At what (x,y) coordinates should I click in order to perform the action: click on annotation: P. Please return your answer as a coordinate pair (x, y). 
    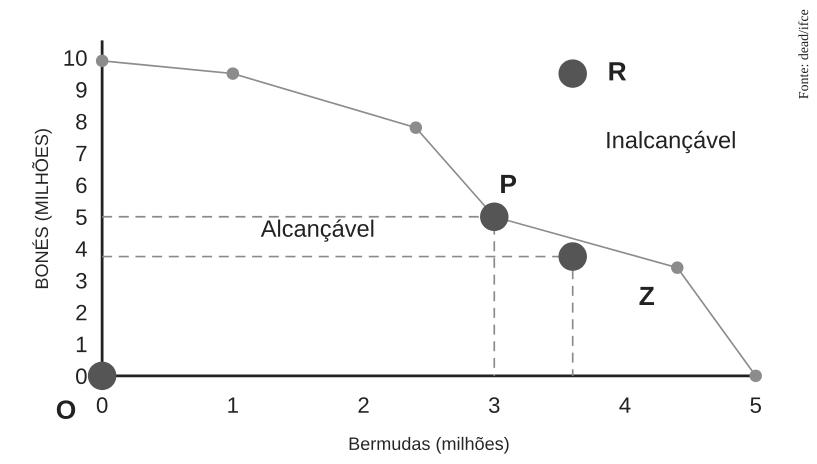
    Looking at the image, I should click on (508, 184).